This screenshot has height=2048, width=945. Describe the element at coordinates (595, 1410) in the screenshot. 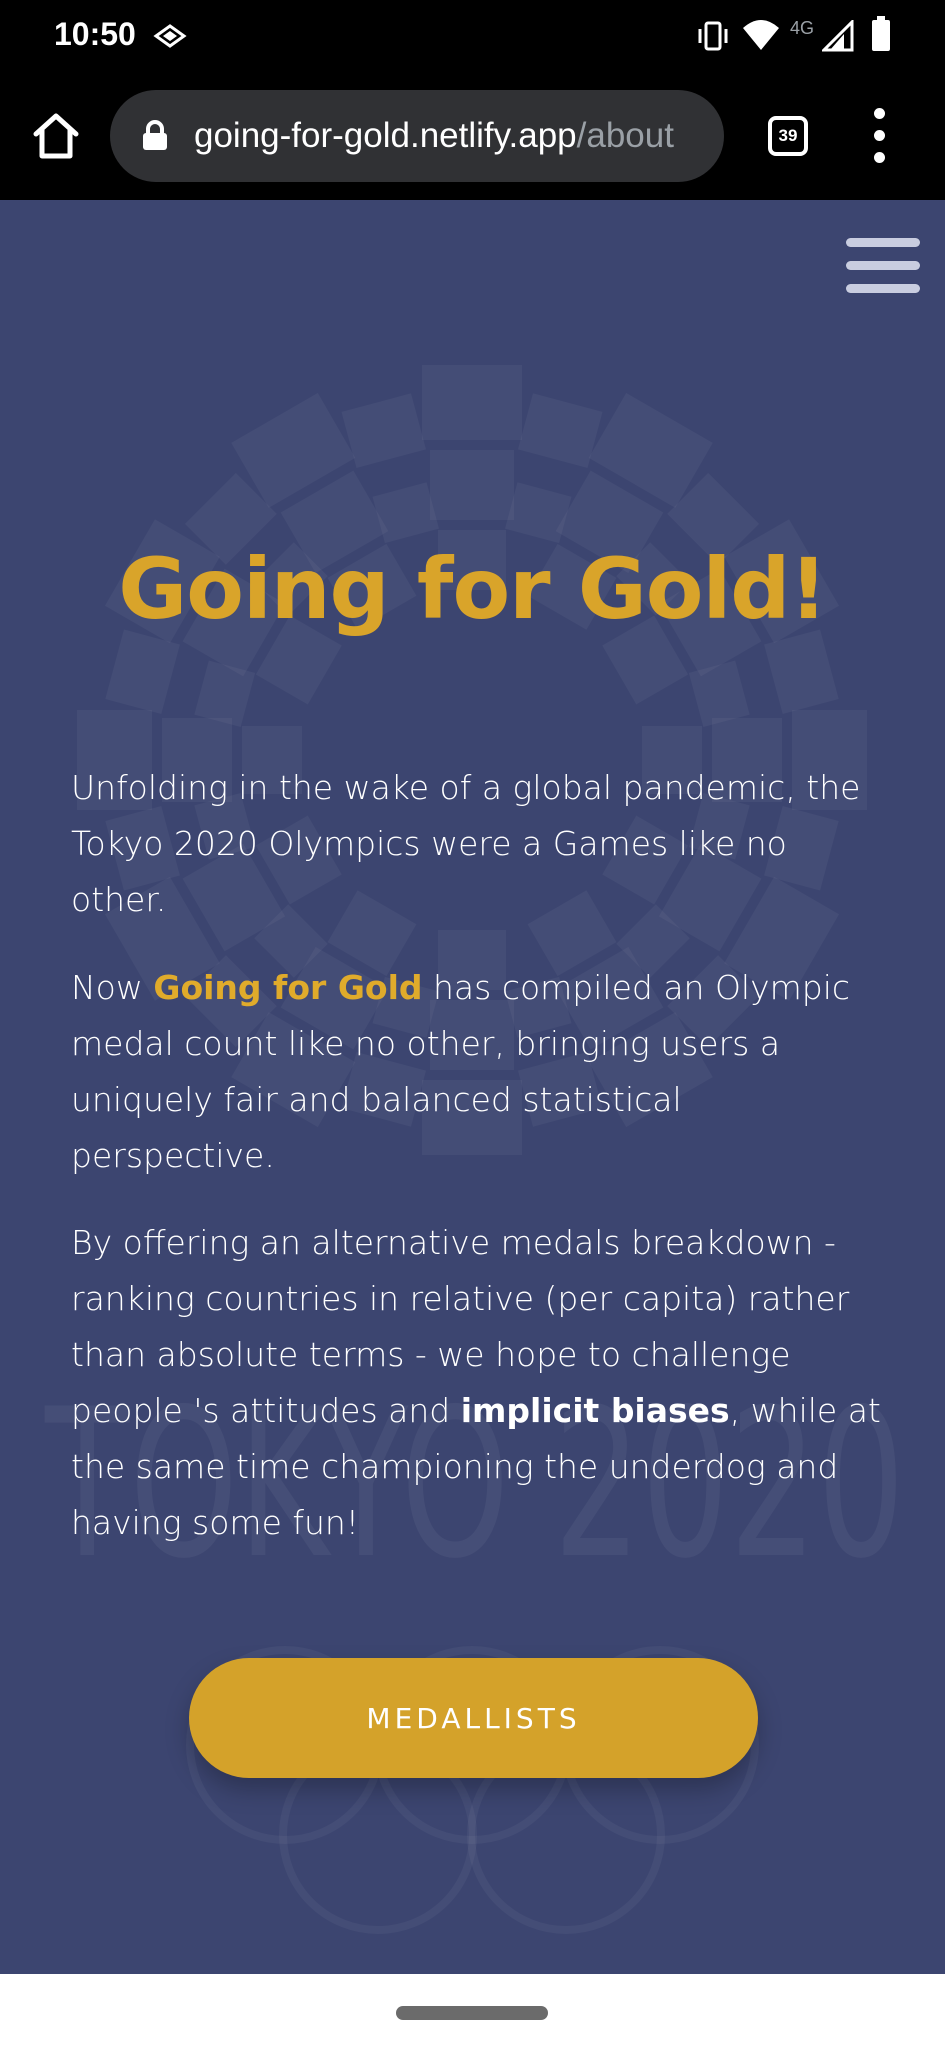

I see `bold-highlight: implicit biases` at that location.